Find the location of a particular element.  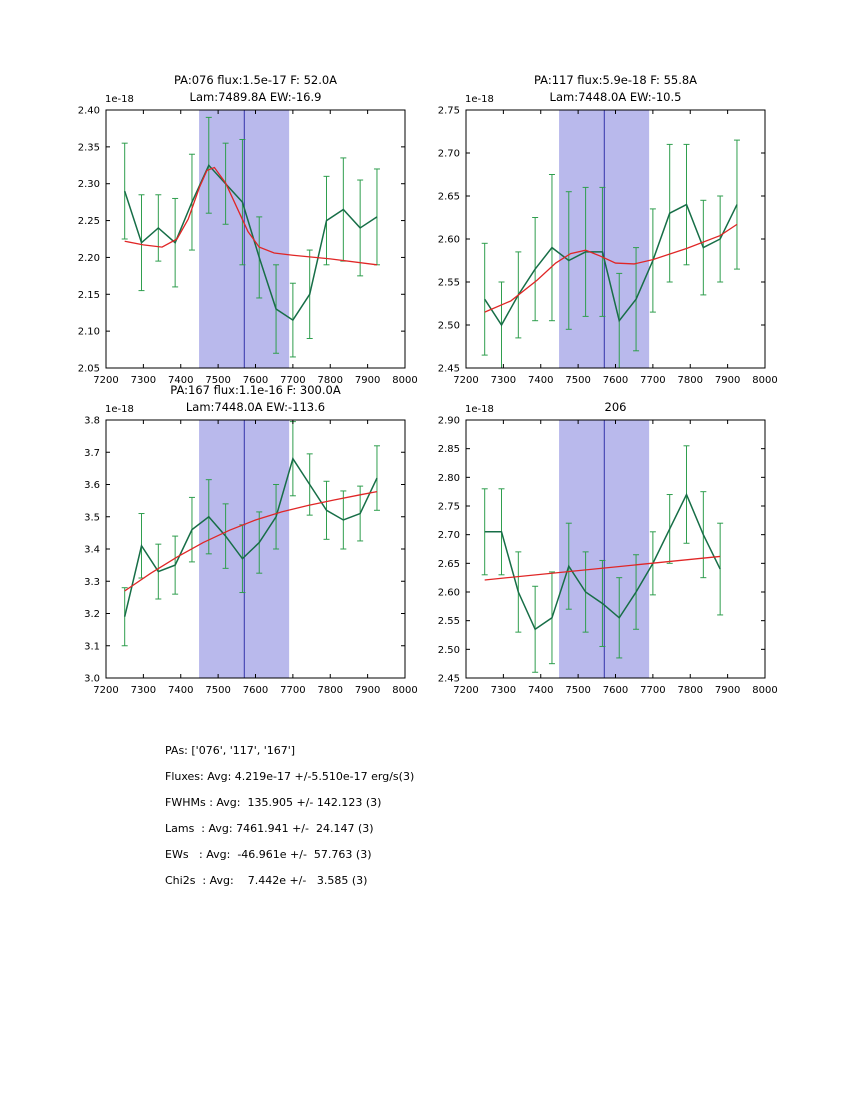

y-tick-label: 3.3 is located at coordinates (92, 582).